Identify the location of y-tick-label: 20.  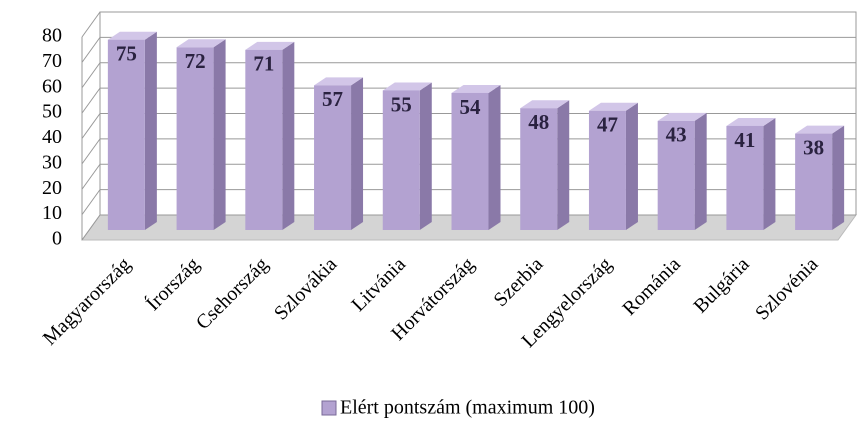
(52, 188).